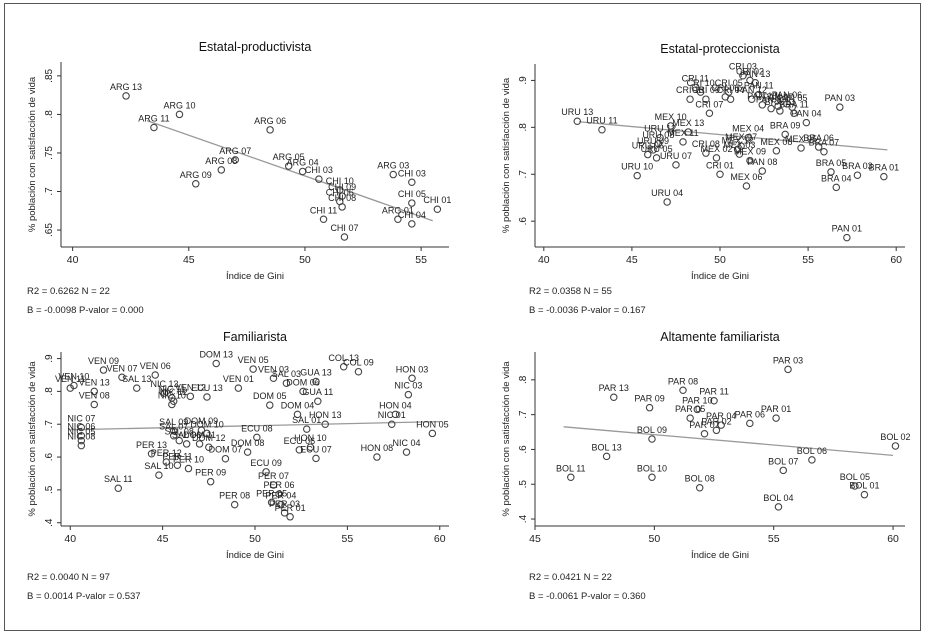 The height and width of the screenshot is (633, 925). I want to click on data-point-label: PAN 03, so click(840, 98).